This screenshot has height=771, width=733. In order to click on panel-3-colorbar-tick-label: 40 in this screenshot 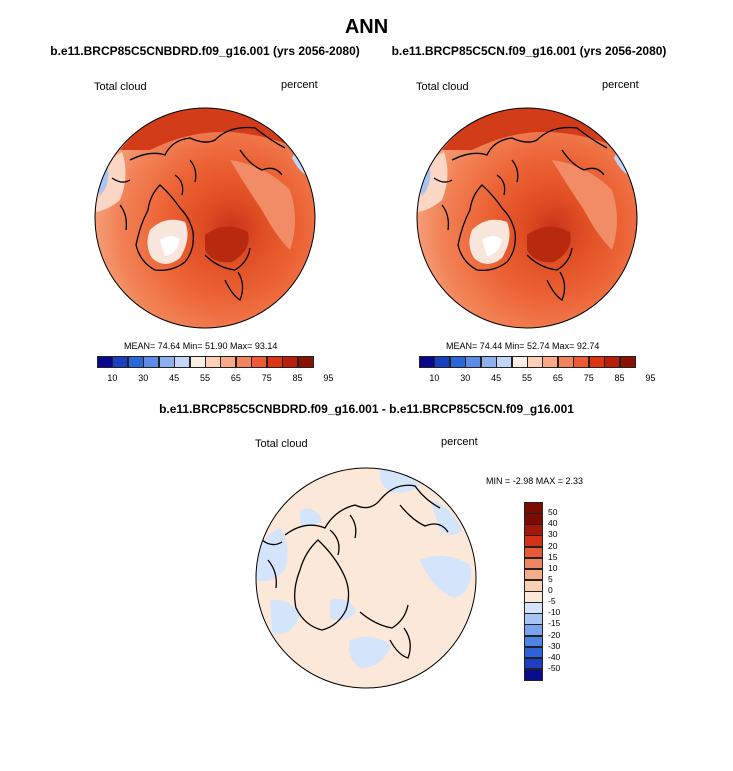, I will do `click(553, 523)`.